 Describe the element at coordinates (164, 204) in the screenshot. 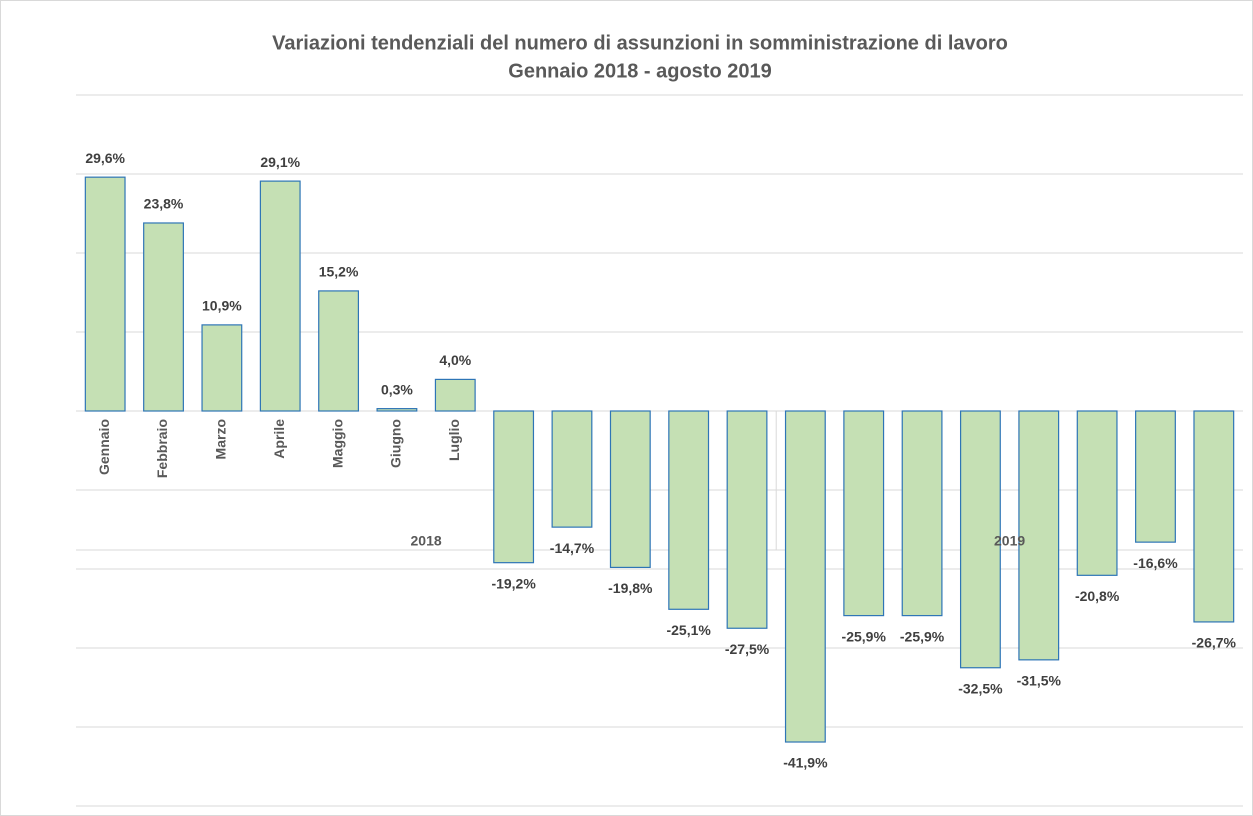

I see `value-label: 23,8%` at that location.